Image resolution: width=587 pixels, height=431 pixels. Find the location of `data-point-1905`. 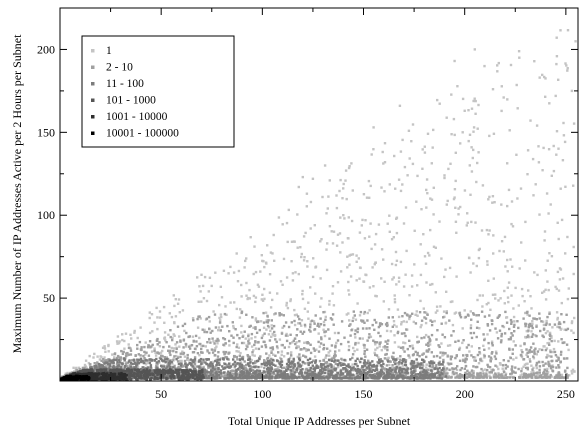

data-point-1905 is located at coordinates (525, 326).